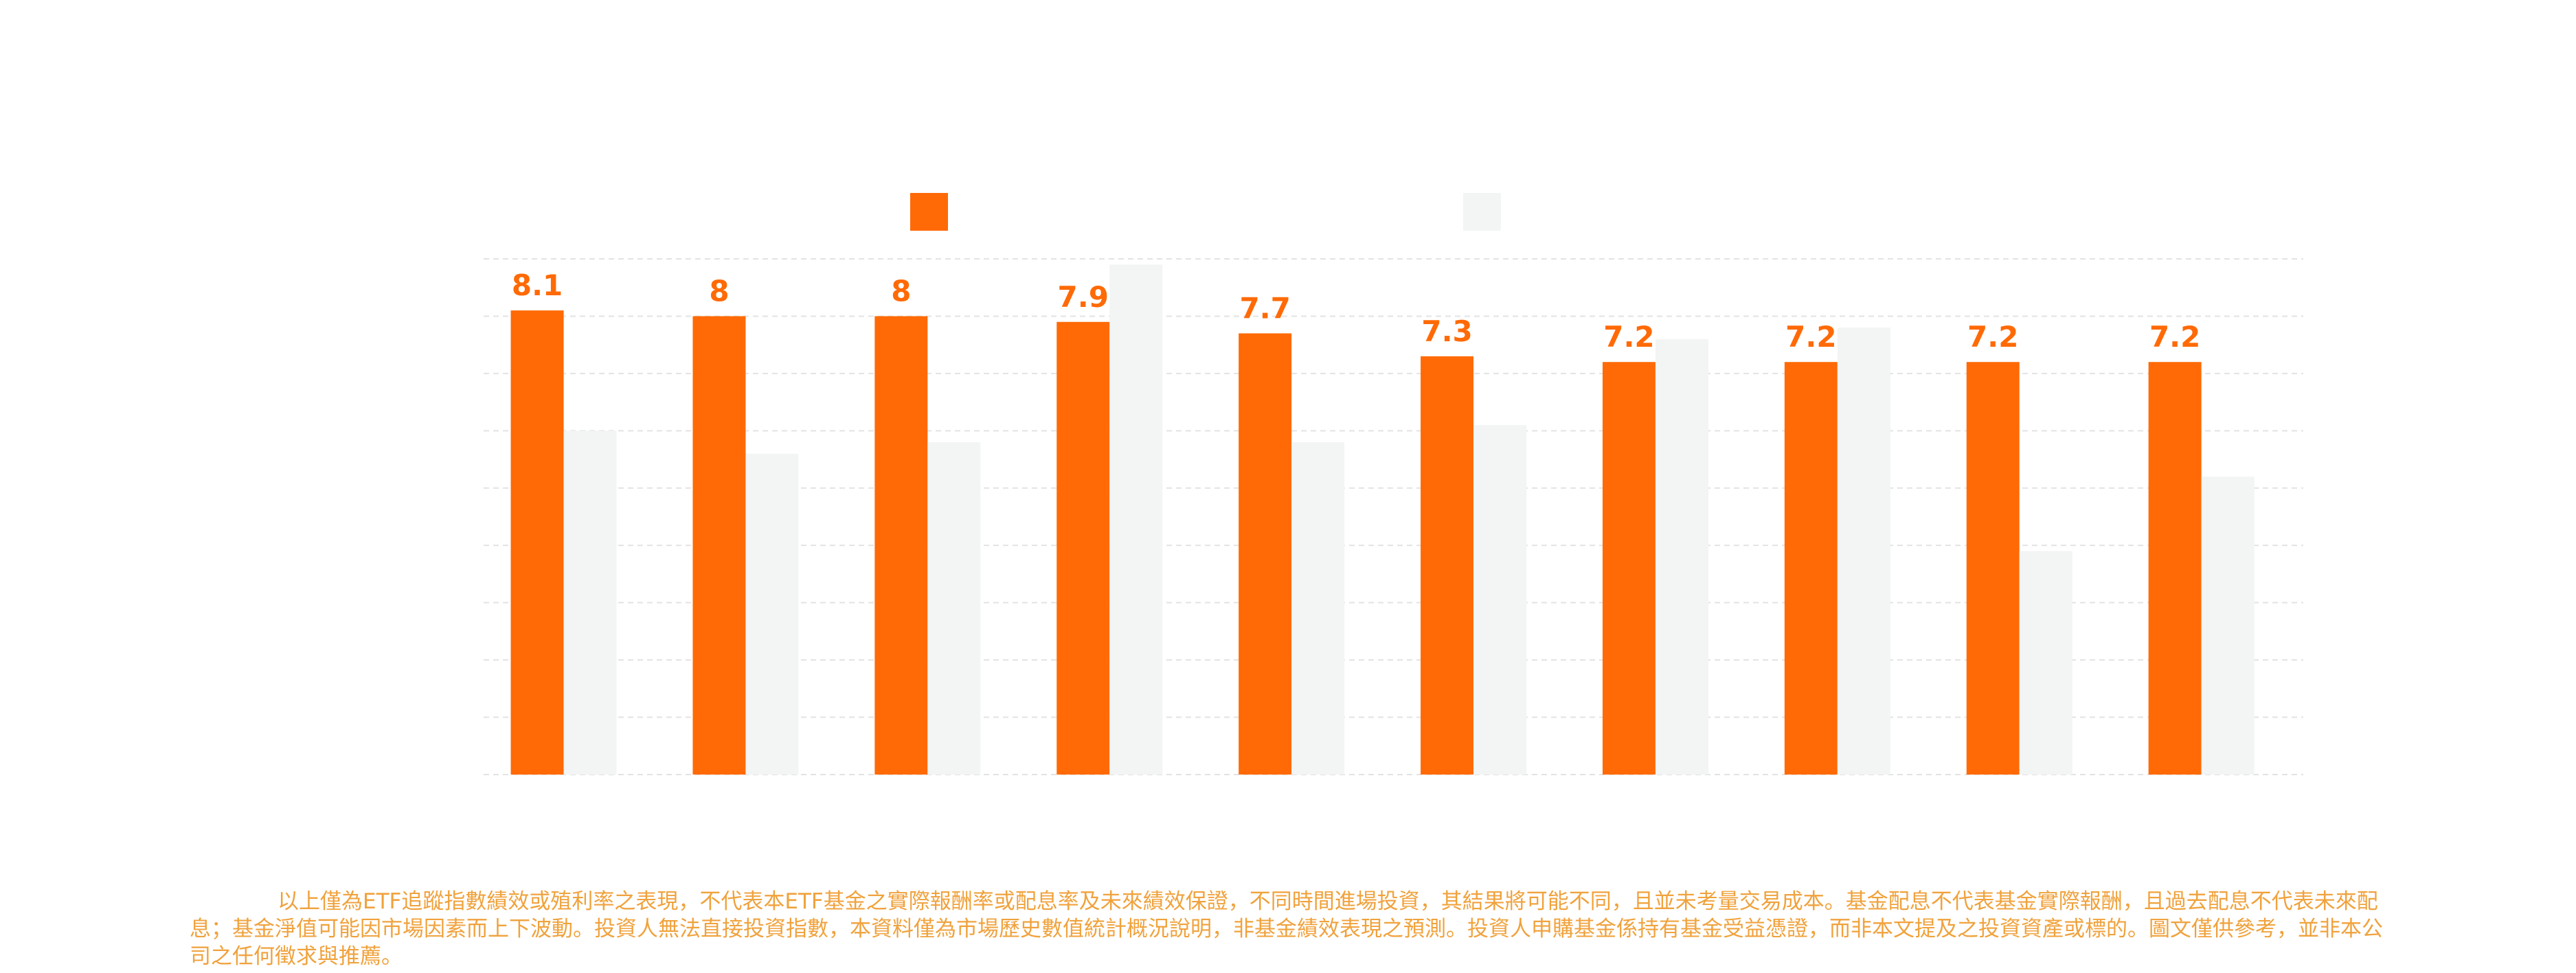  I want to click on value-label: 7.3, so click(1446, 331).